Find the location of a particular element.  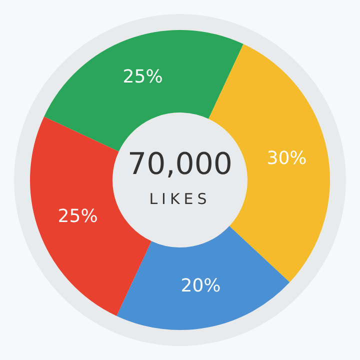

data-label: 30% is located at coordinates (286, 158).